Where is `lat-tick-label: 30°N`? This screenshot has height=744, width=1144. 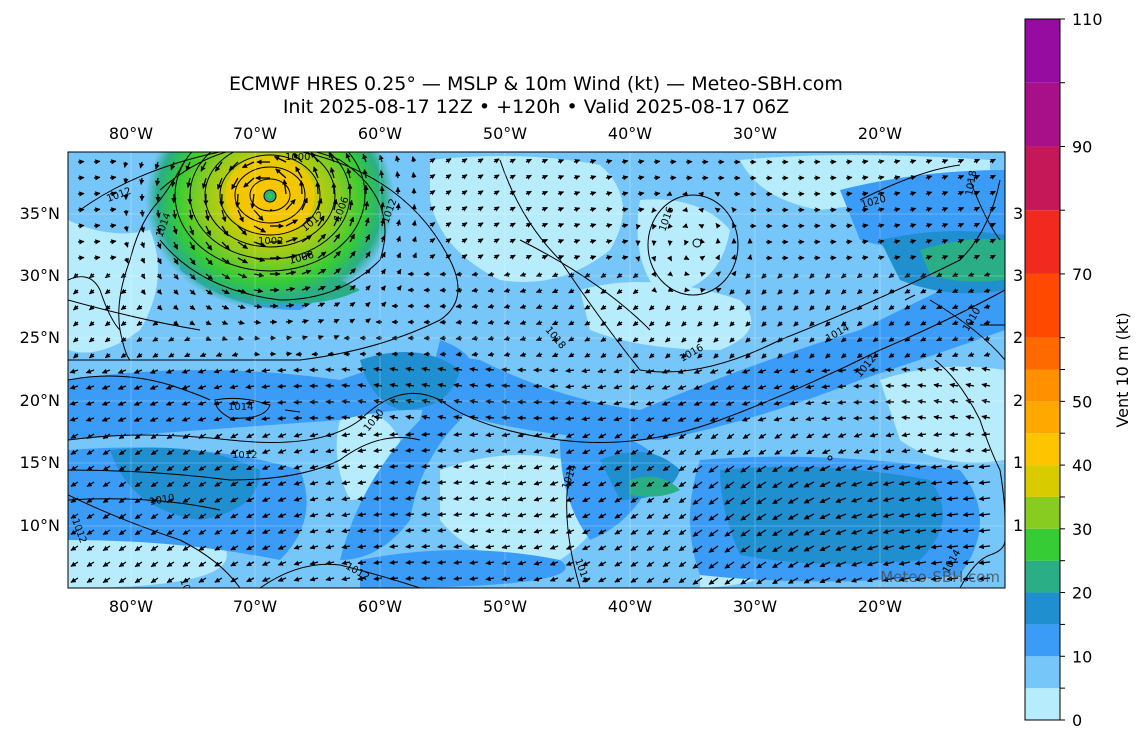 lat-tick-label: 30°N is located at coordinates (40, 275).